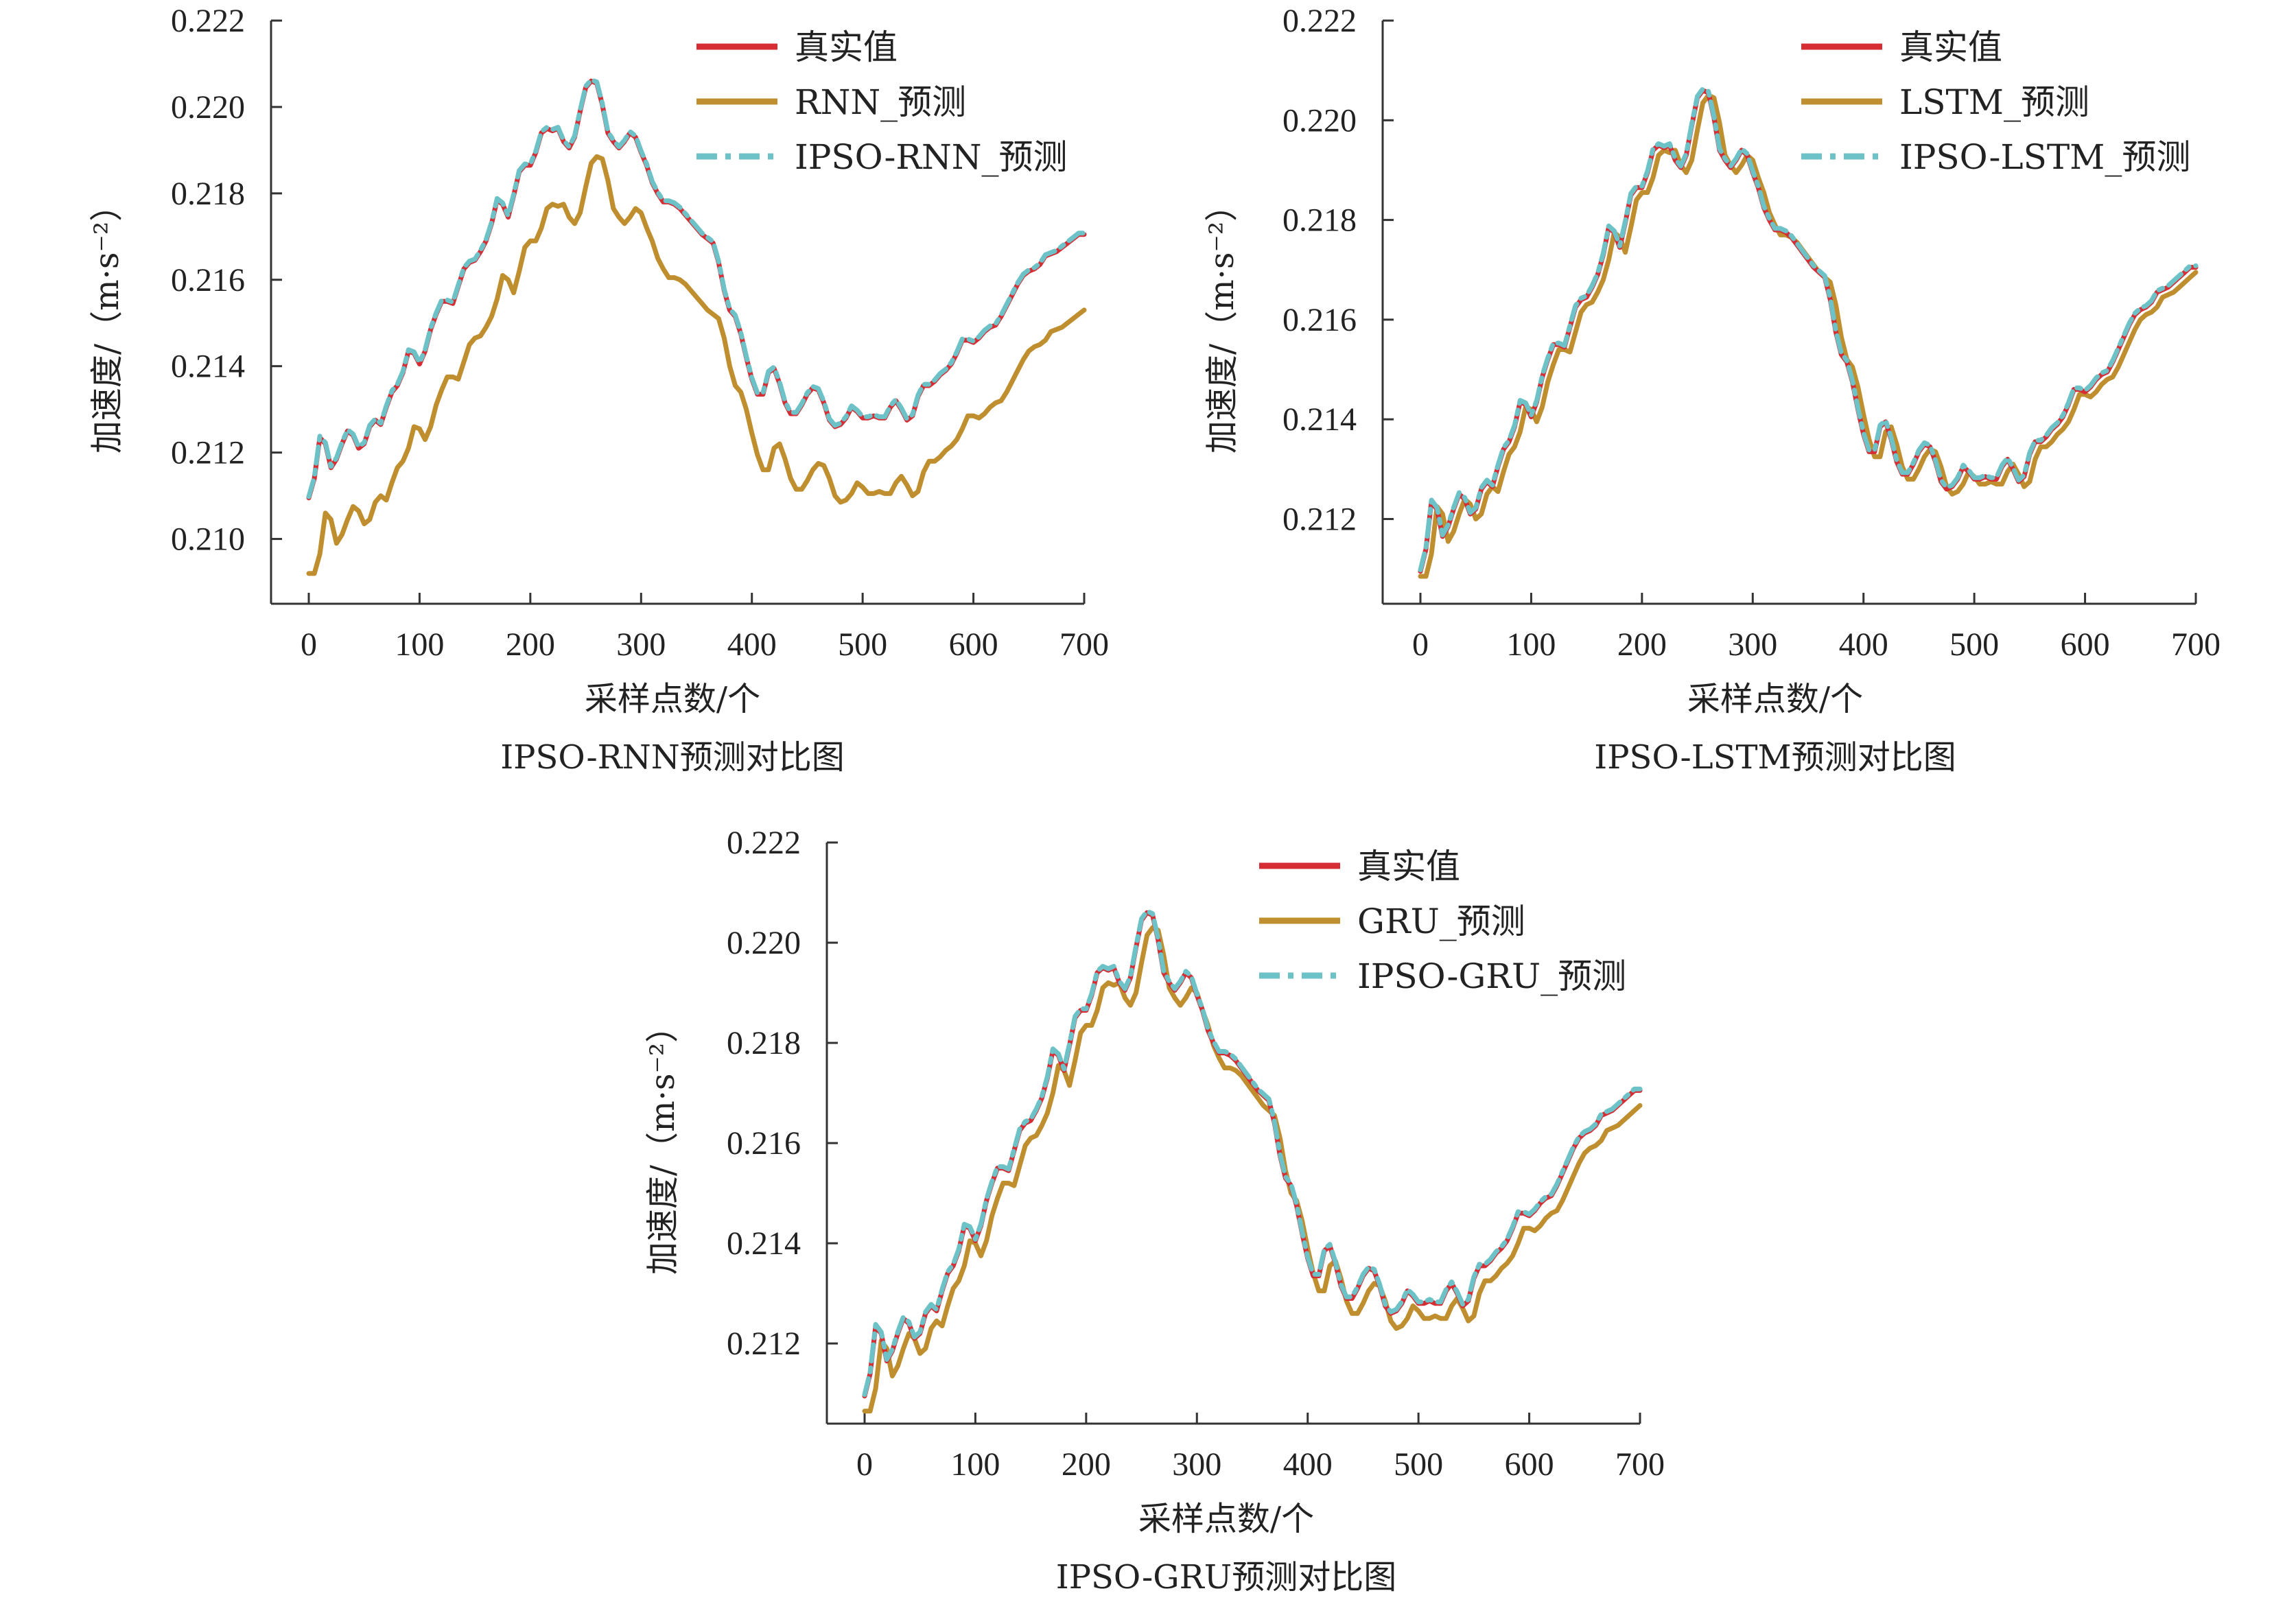 Image resolution: width=2296 pixels, height=1602 pixels. What do you see at coordinates (208, 539) in the screenshot?
I see `y-tick-label: 0.210` at bounding box center [208, 539].